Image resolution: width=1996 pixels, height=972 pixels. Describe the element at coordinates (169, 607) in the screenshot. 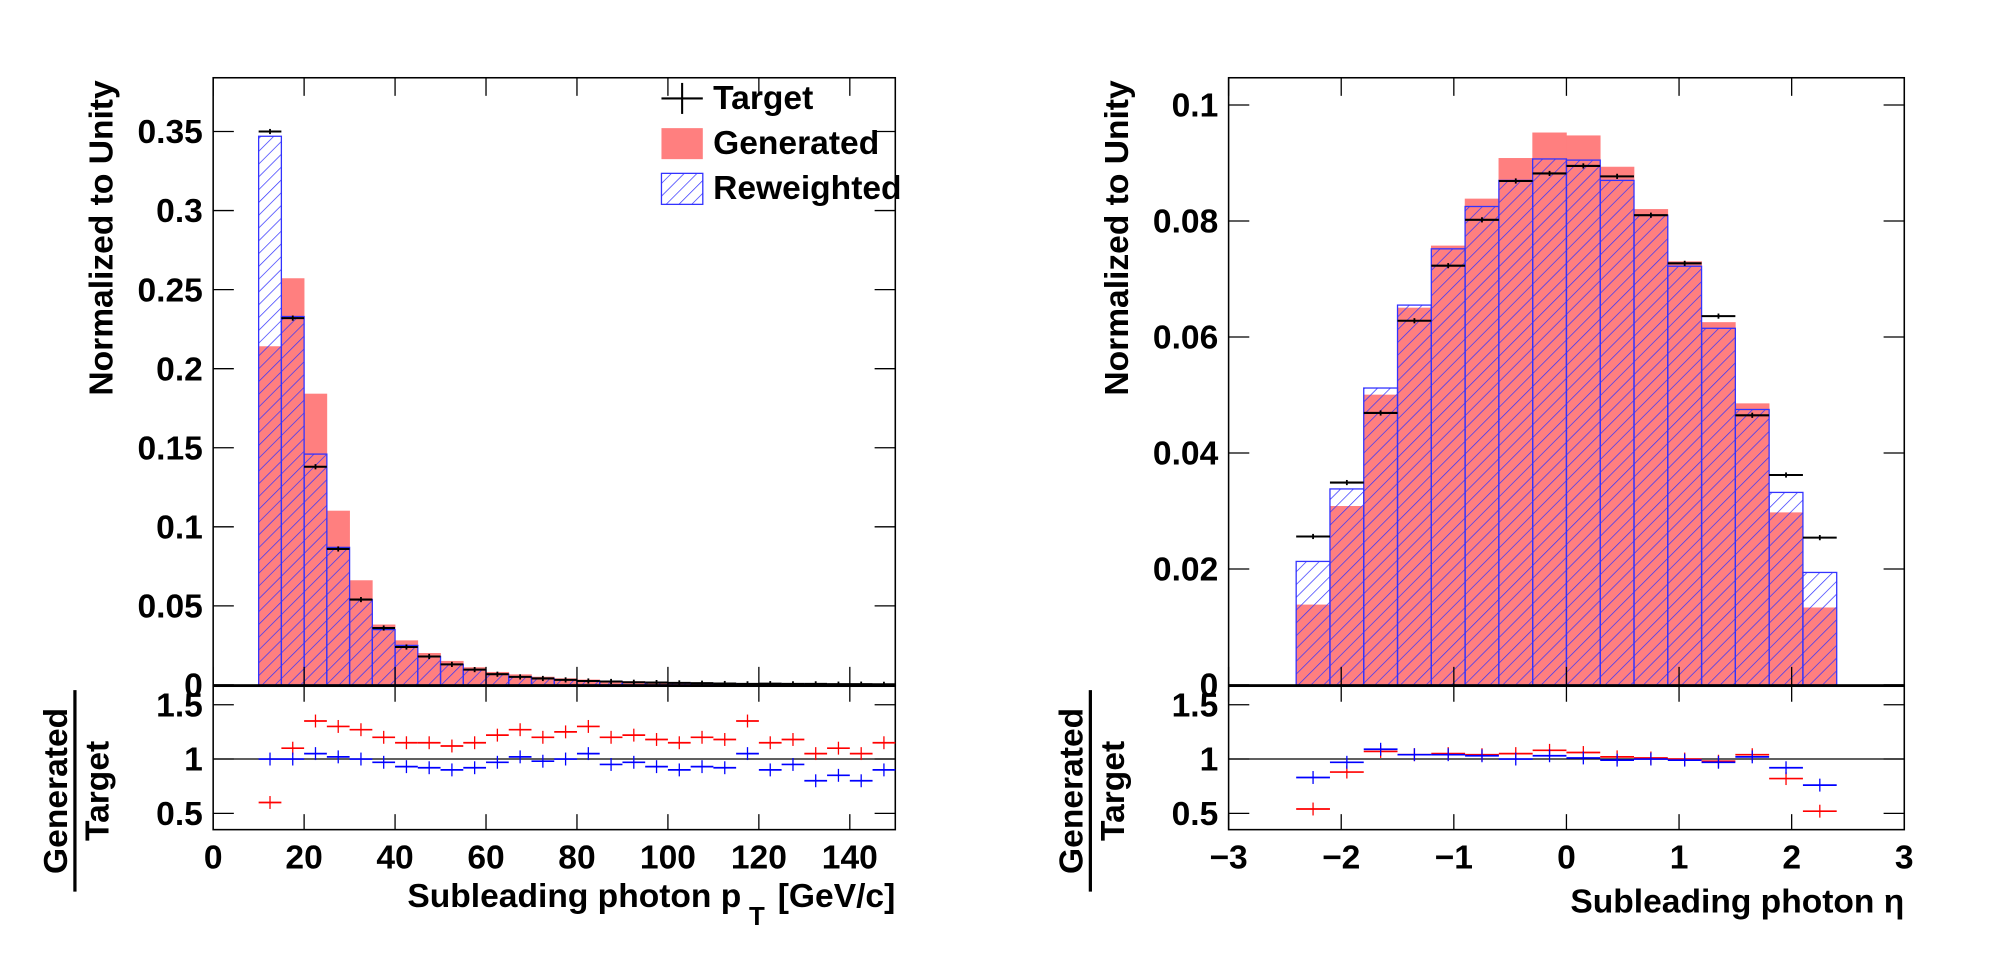

I see `y-tick-label: 0.05` at that location.